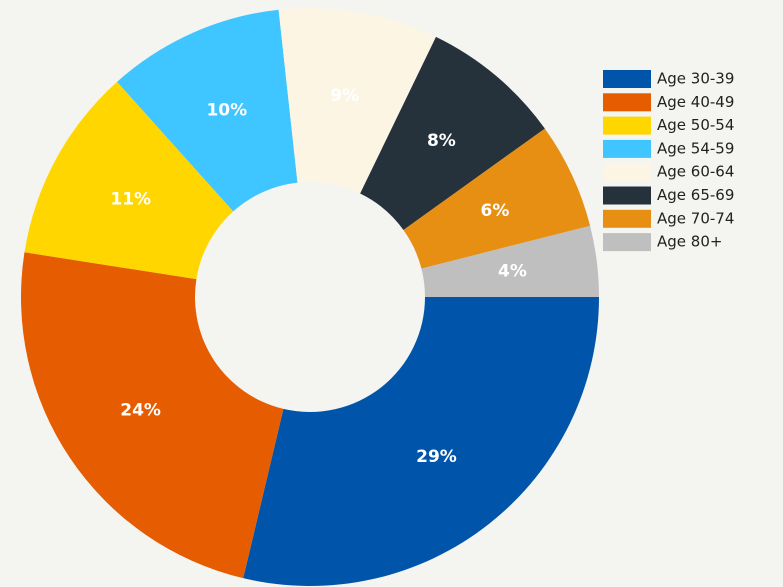 This screenshot has width=783, height=587. Describe the element at coordinates (226, 111) in the screenshot. I see `data-label: 10%` at that location.